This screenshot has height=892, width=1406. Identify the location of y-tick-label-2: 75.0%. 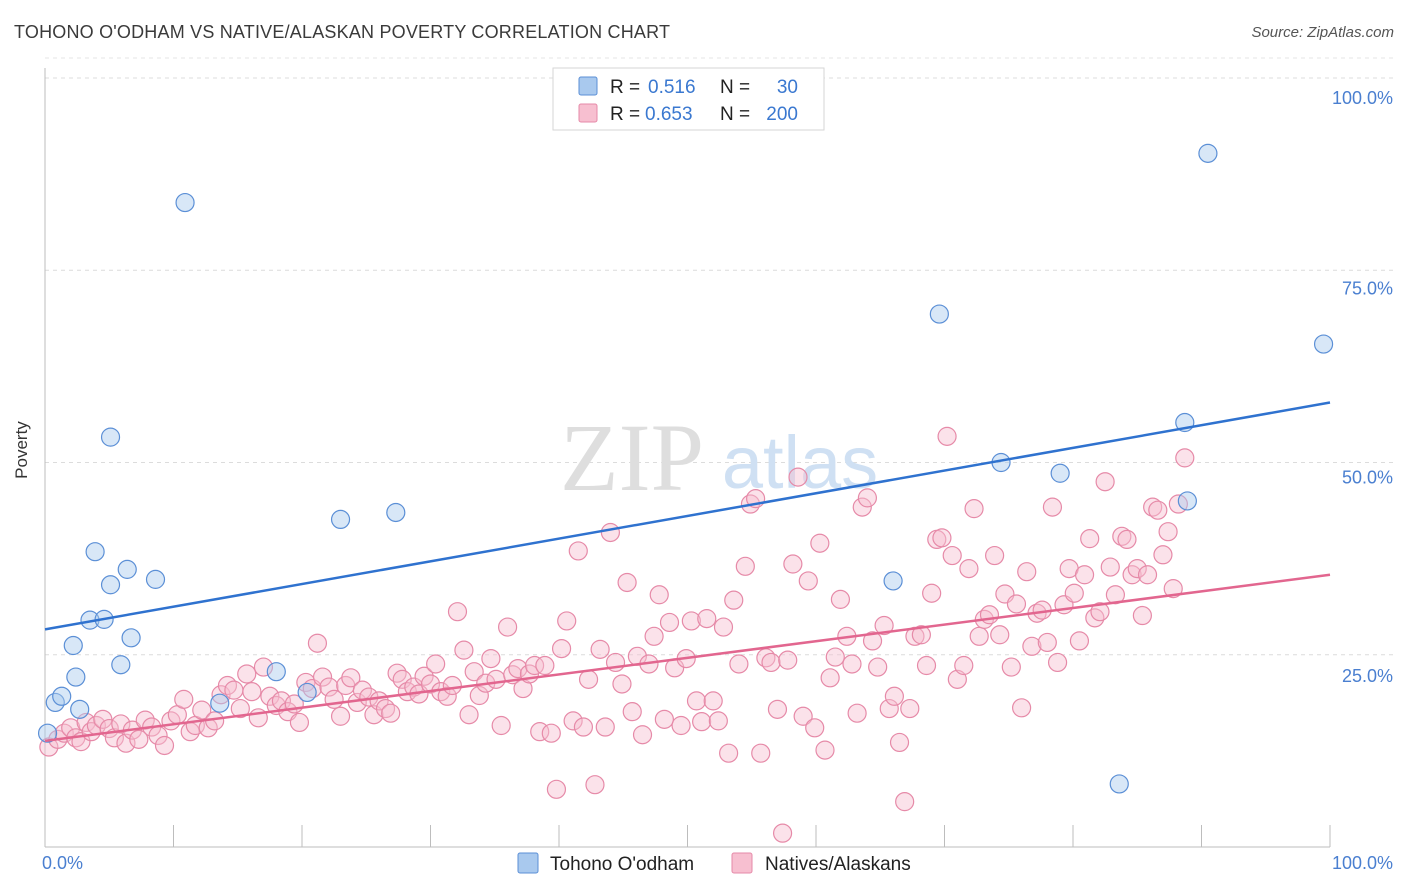
(1367, 288).